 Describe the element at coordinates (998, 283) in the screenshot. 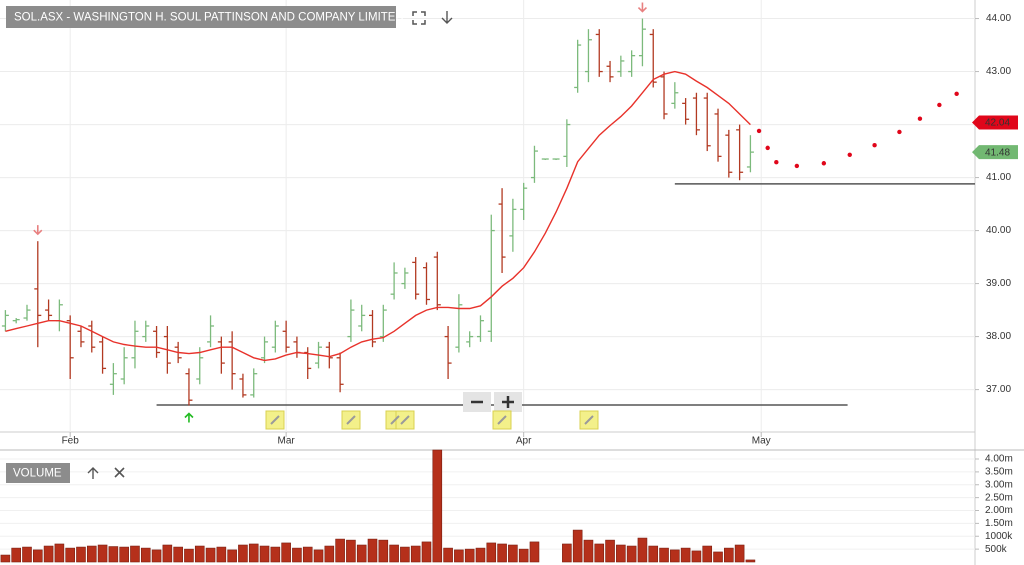

I see `y-tick-label: 39.00` at that location.